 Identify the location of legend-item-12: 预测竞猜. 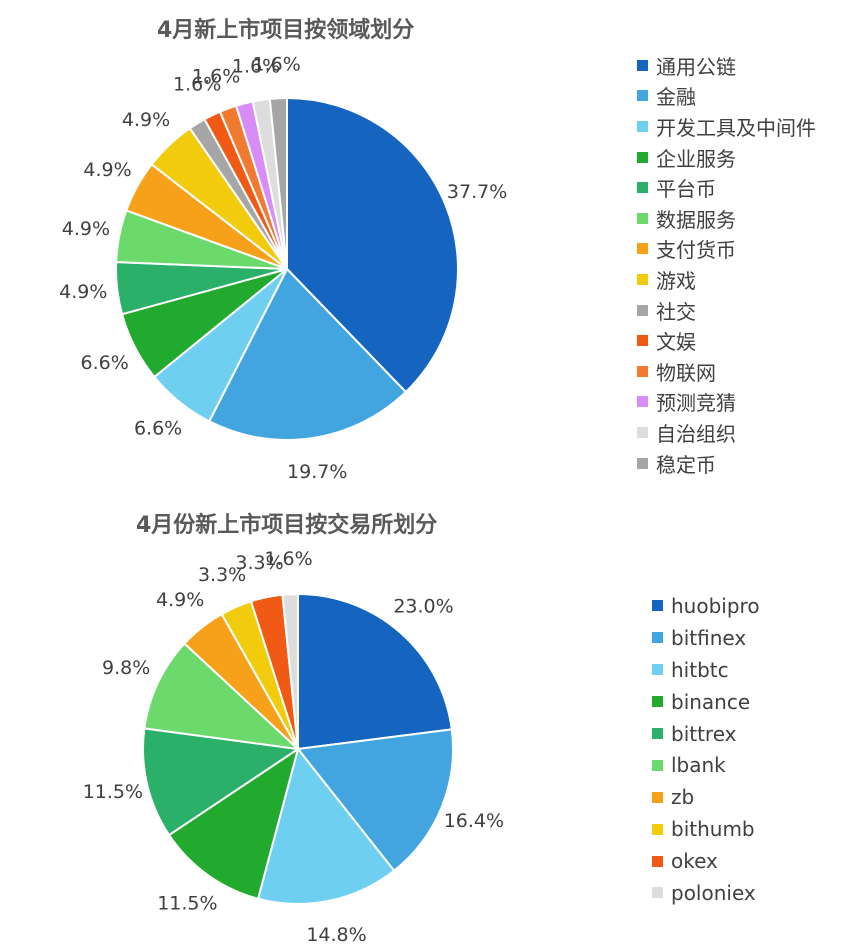
(726, 402).